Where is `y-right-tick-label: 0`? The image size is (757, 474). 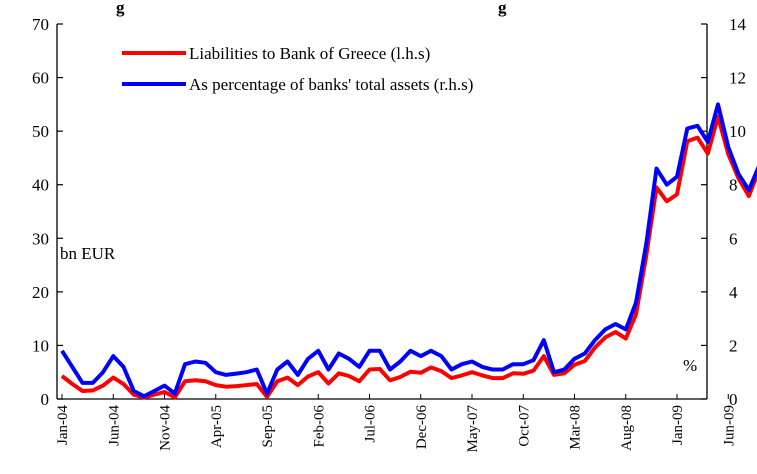
y-right-tick-label: 0 is located at coordinates (733, 399).